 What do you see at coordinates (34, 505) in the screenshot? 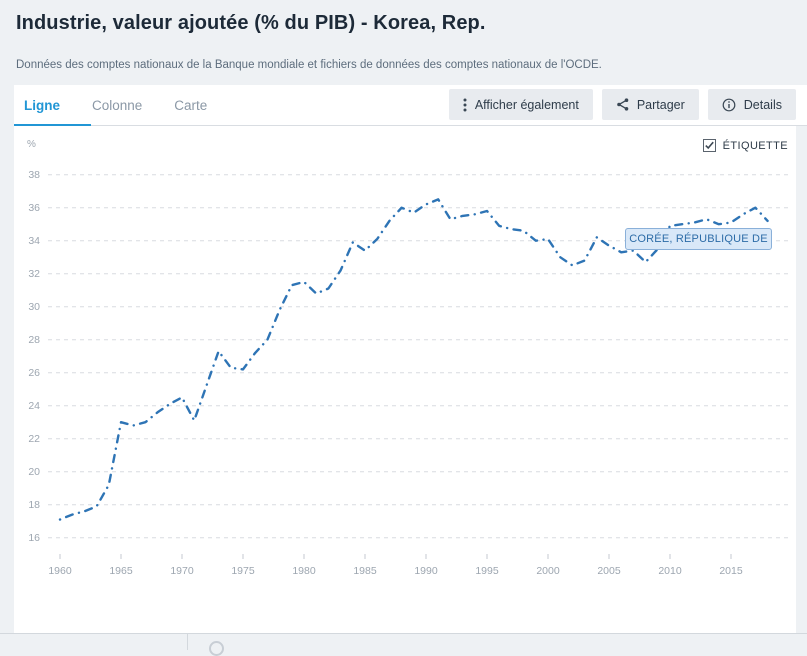
I see `y-tick-label: 18` at bounding box center [34, 505].